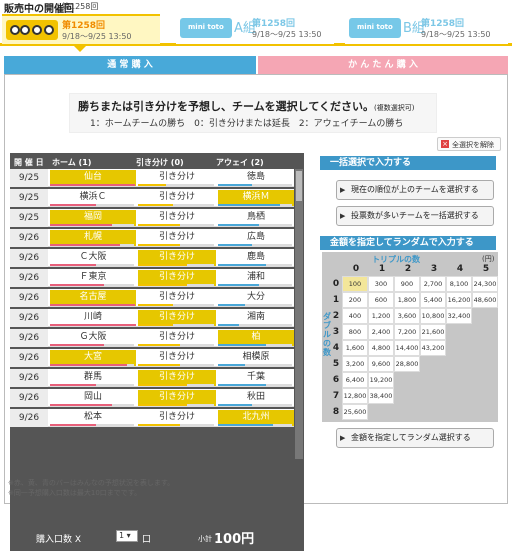 This screenshot has height=551, width=512. I want to click on matrix-amount-cell: 48,600, so click(485, 300).